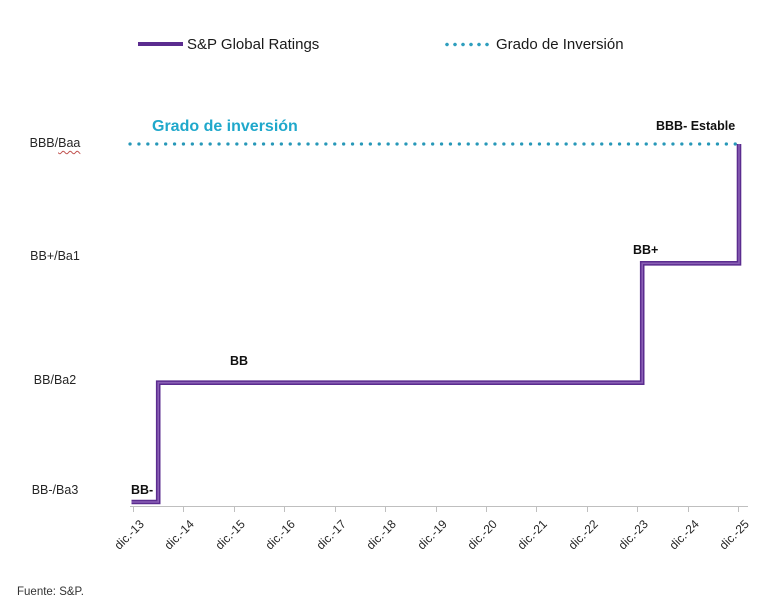 The width and height of the screenshot is (770, 609). Describe the element at coordinates (560, 44) in the screenshot. I see `legend-label-investment-grade: Grado de Inversión` at that location.